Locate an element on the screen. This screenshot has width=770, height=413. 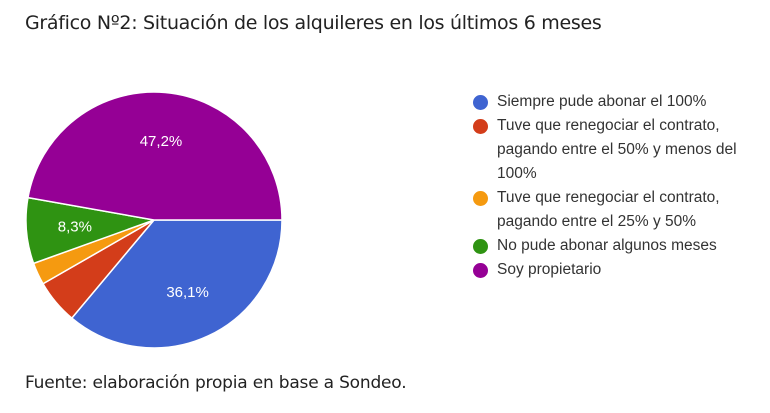
legend-label: No pude abonar algunos meses is located at coordinates (607, 245).